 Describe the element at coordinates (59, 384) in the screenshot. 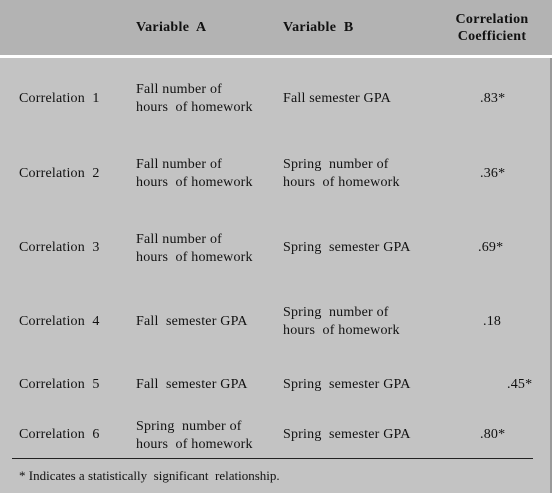

I see `row-label: Correlation 5` at that location.